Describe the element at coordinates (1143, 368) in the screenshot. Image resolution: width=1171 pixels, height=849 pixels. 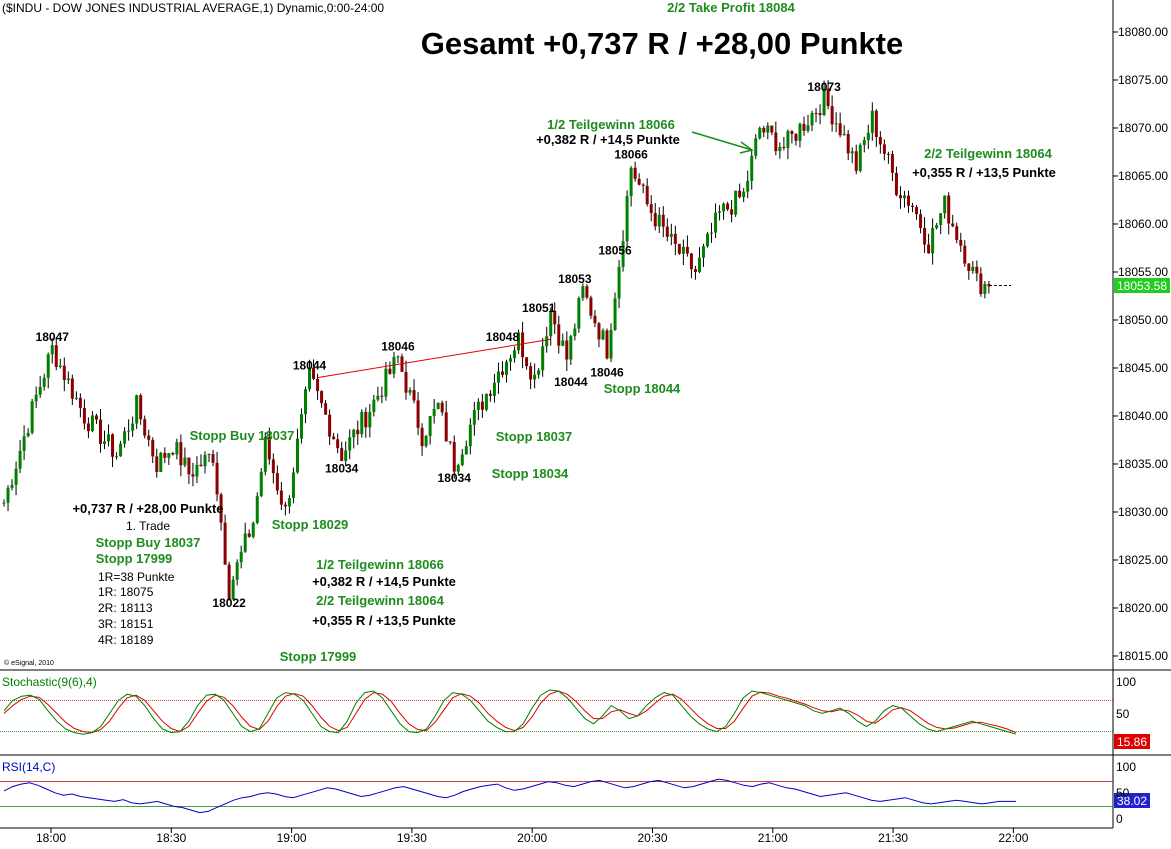
I see `y-tick-label: 18045.00` at that location.